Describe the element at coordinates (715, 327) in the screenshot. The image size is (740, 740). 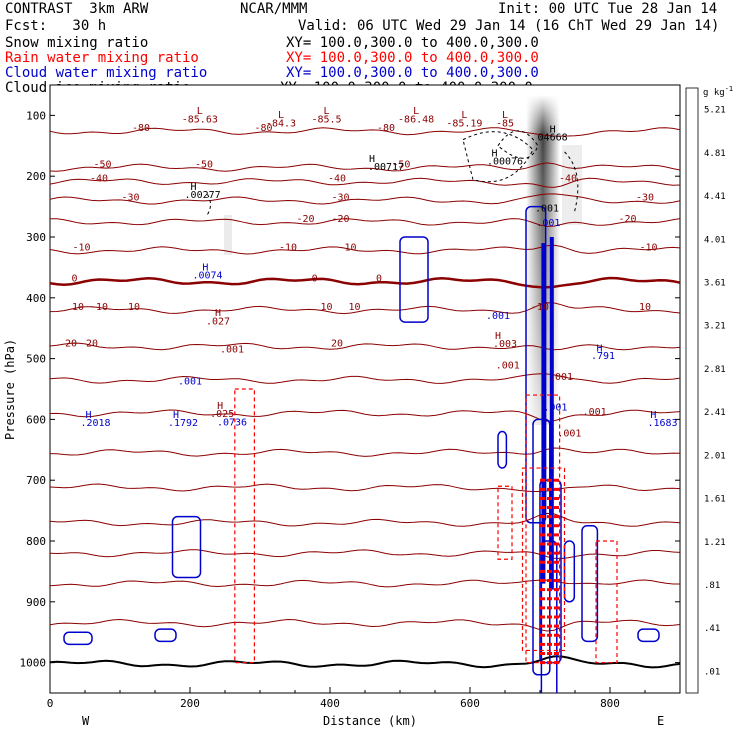
I see `colorbar-label: 3.21` at that location.